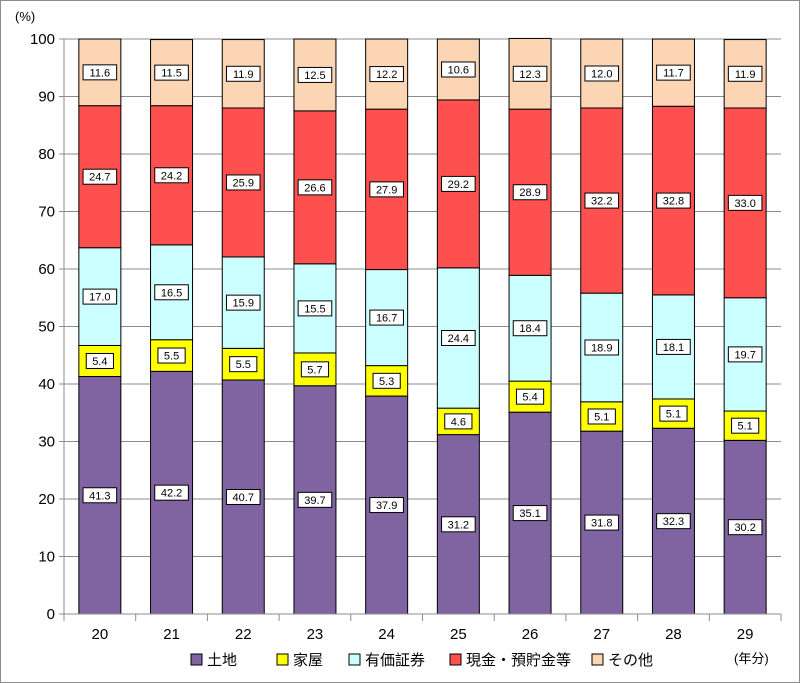 The image size is (800, 683). I want to click on y-tick-label: 100, so click(42, 39).